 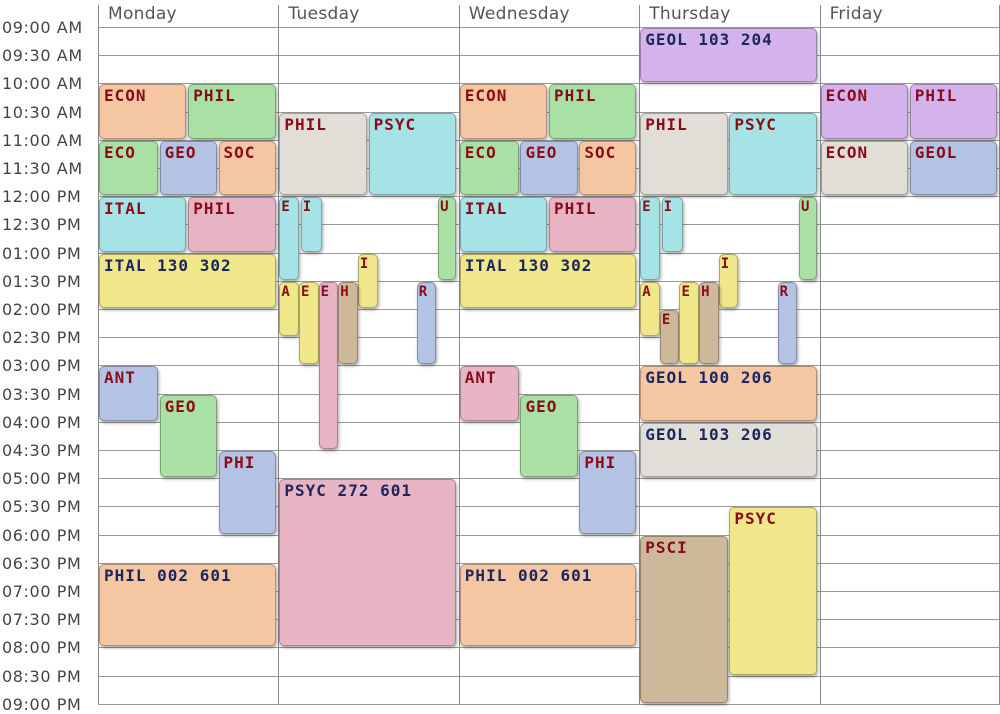 What do you see at coordinates (42, 112) in the screenshot?
I see `time-label: 10:30 AM` at bounding box center [42, 112].